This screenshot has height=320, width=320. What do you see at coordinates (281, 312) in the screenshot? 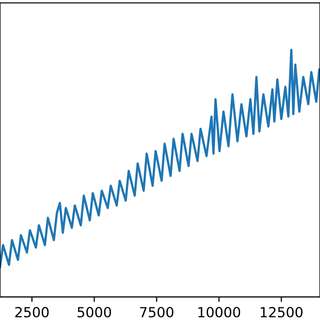
I see `x-tick-label: 12500` at bounding box center [281, 312].